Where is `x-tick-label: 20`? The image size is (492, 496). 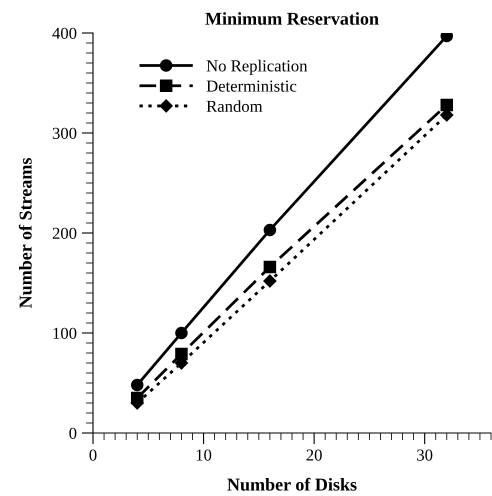 x-tick-label: 20 is located at coordinates (314, 455).